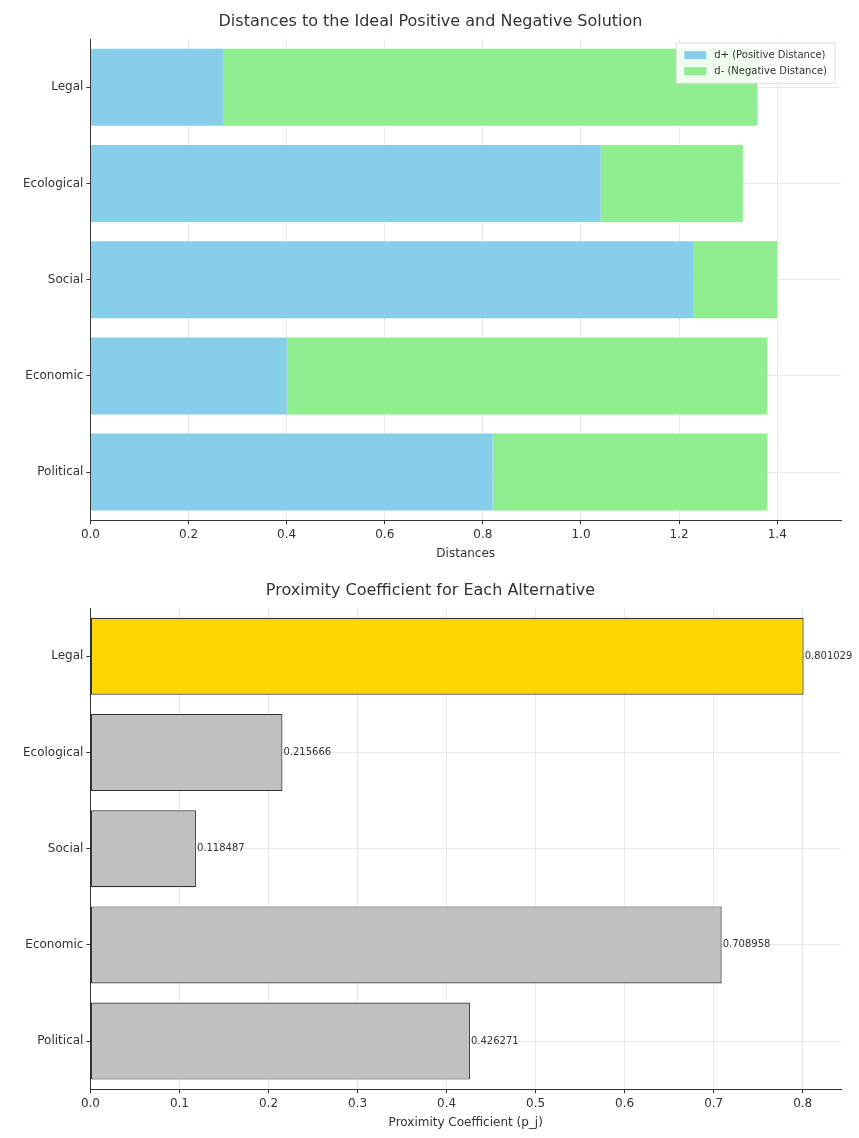  What do you see at coordinates (770, 54) in the screenshot?
I see `legend-label: d+ (Positive Distance)` at bounding box center [770, 54].